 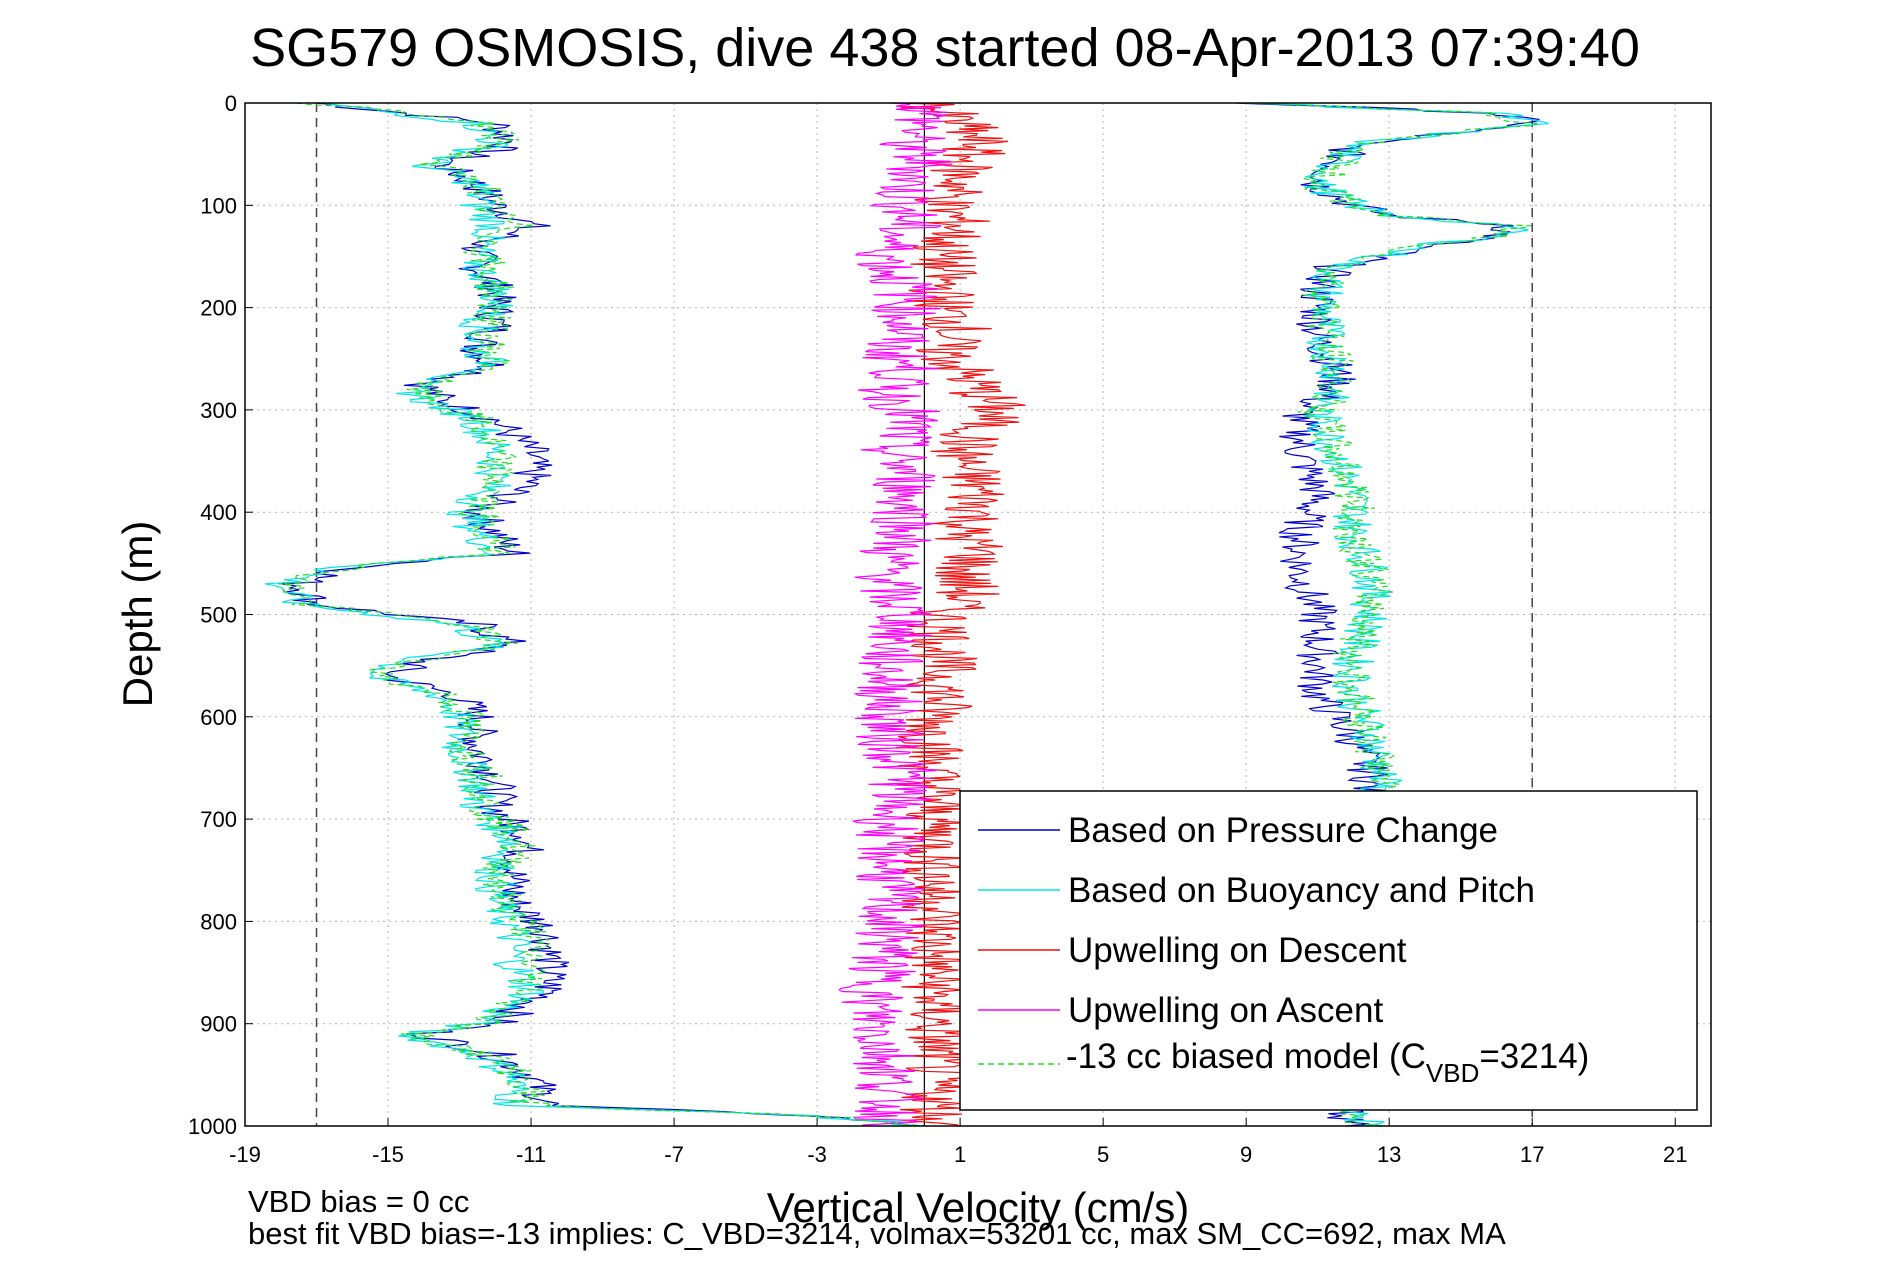 I want to click on x-axis-ticks: -19 -15 -11 -7 -3 1 5 9 13 17 21, so click(x=958, y=1142).